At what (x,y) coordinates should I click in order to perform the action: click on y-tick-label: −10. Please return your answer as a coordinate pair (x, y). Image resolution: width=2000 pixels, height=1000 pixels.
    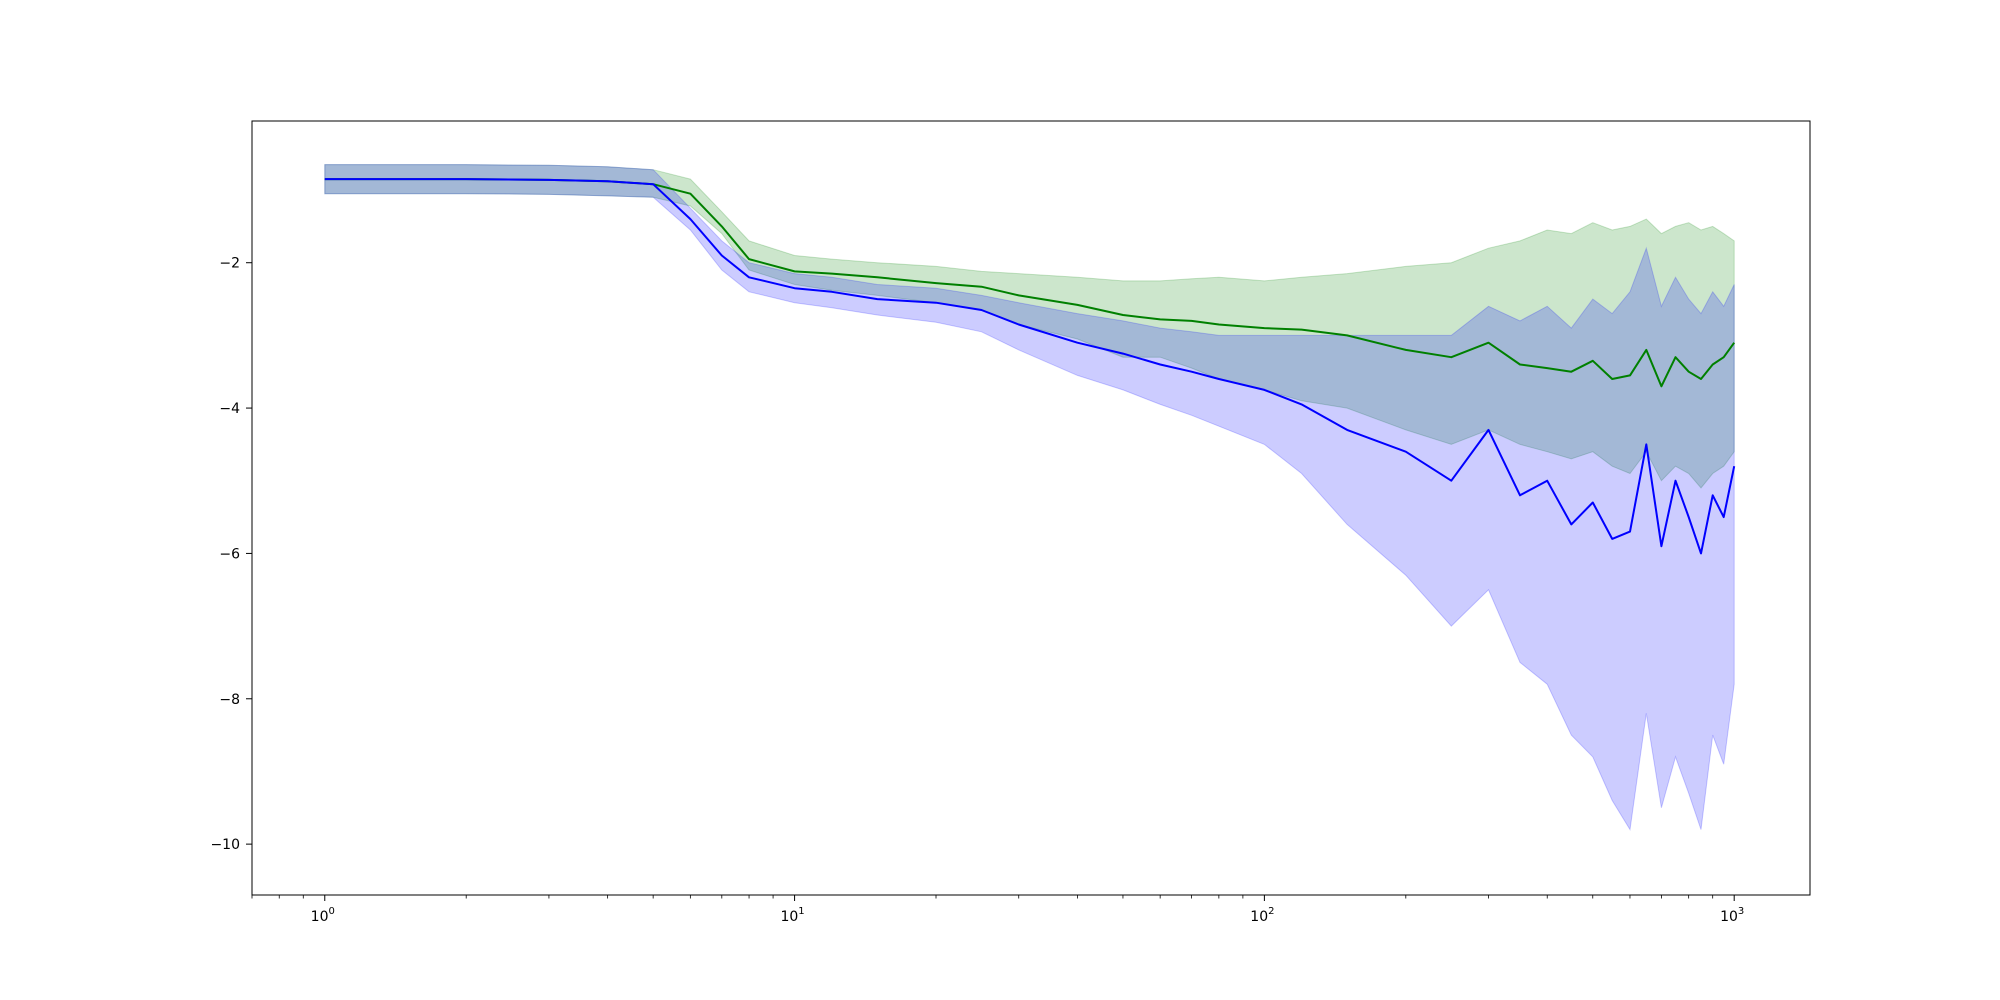
    Looking at the image, I should click on (225, 845).